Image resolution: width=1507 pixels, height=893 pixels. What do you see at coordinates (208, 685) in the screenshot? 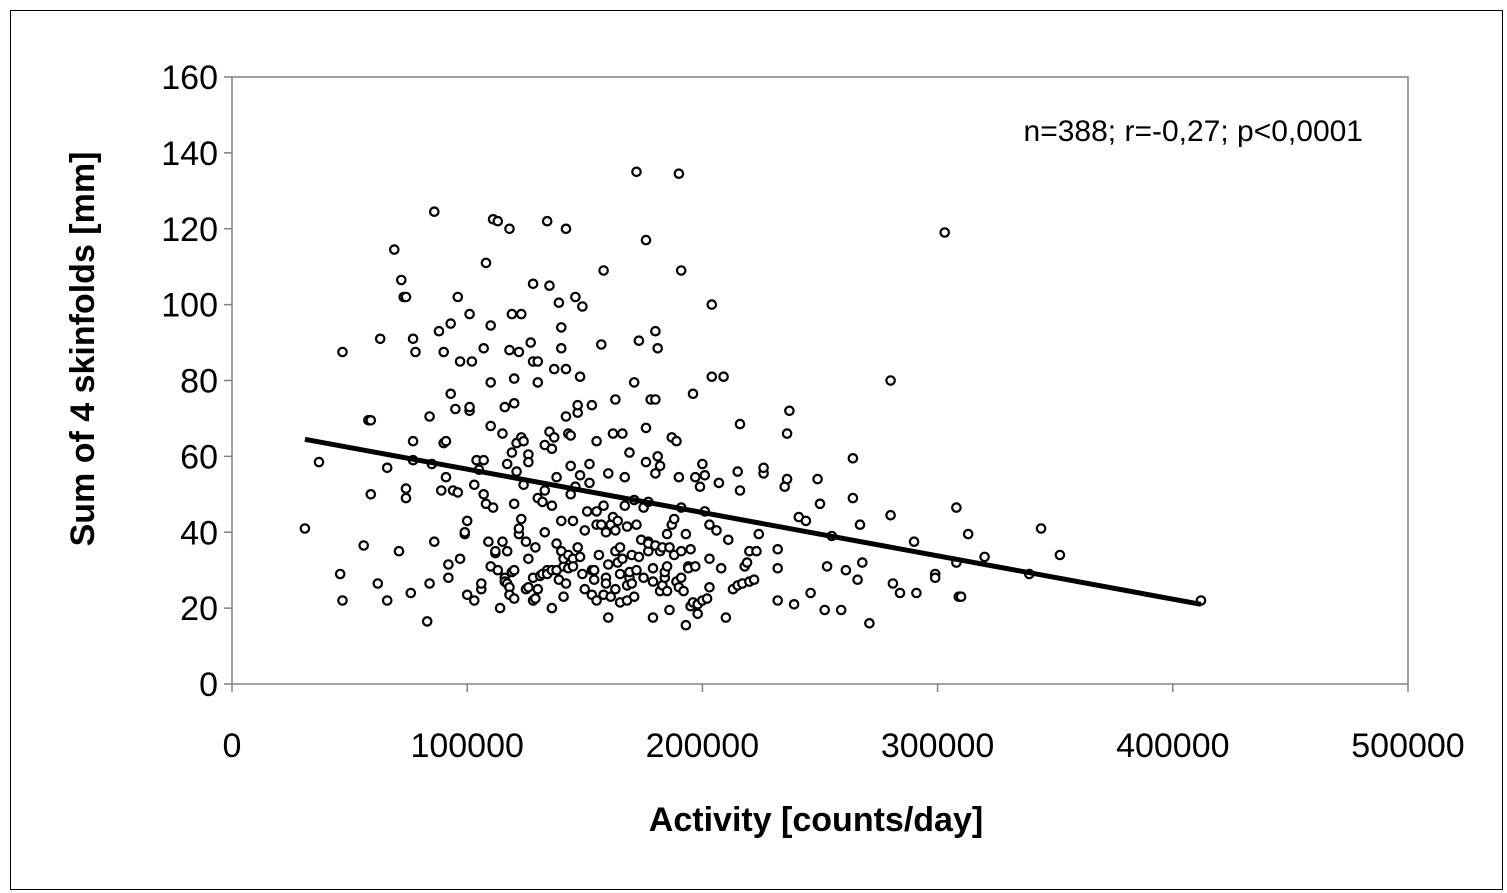
I see `y-tick-label: 0` at bounding box center [208, 685].